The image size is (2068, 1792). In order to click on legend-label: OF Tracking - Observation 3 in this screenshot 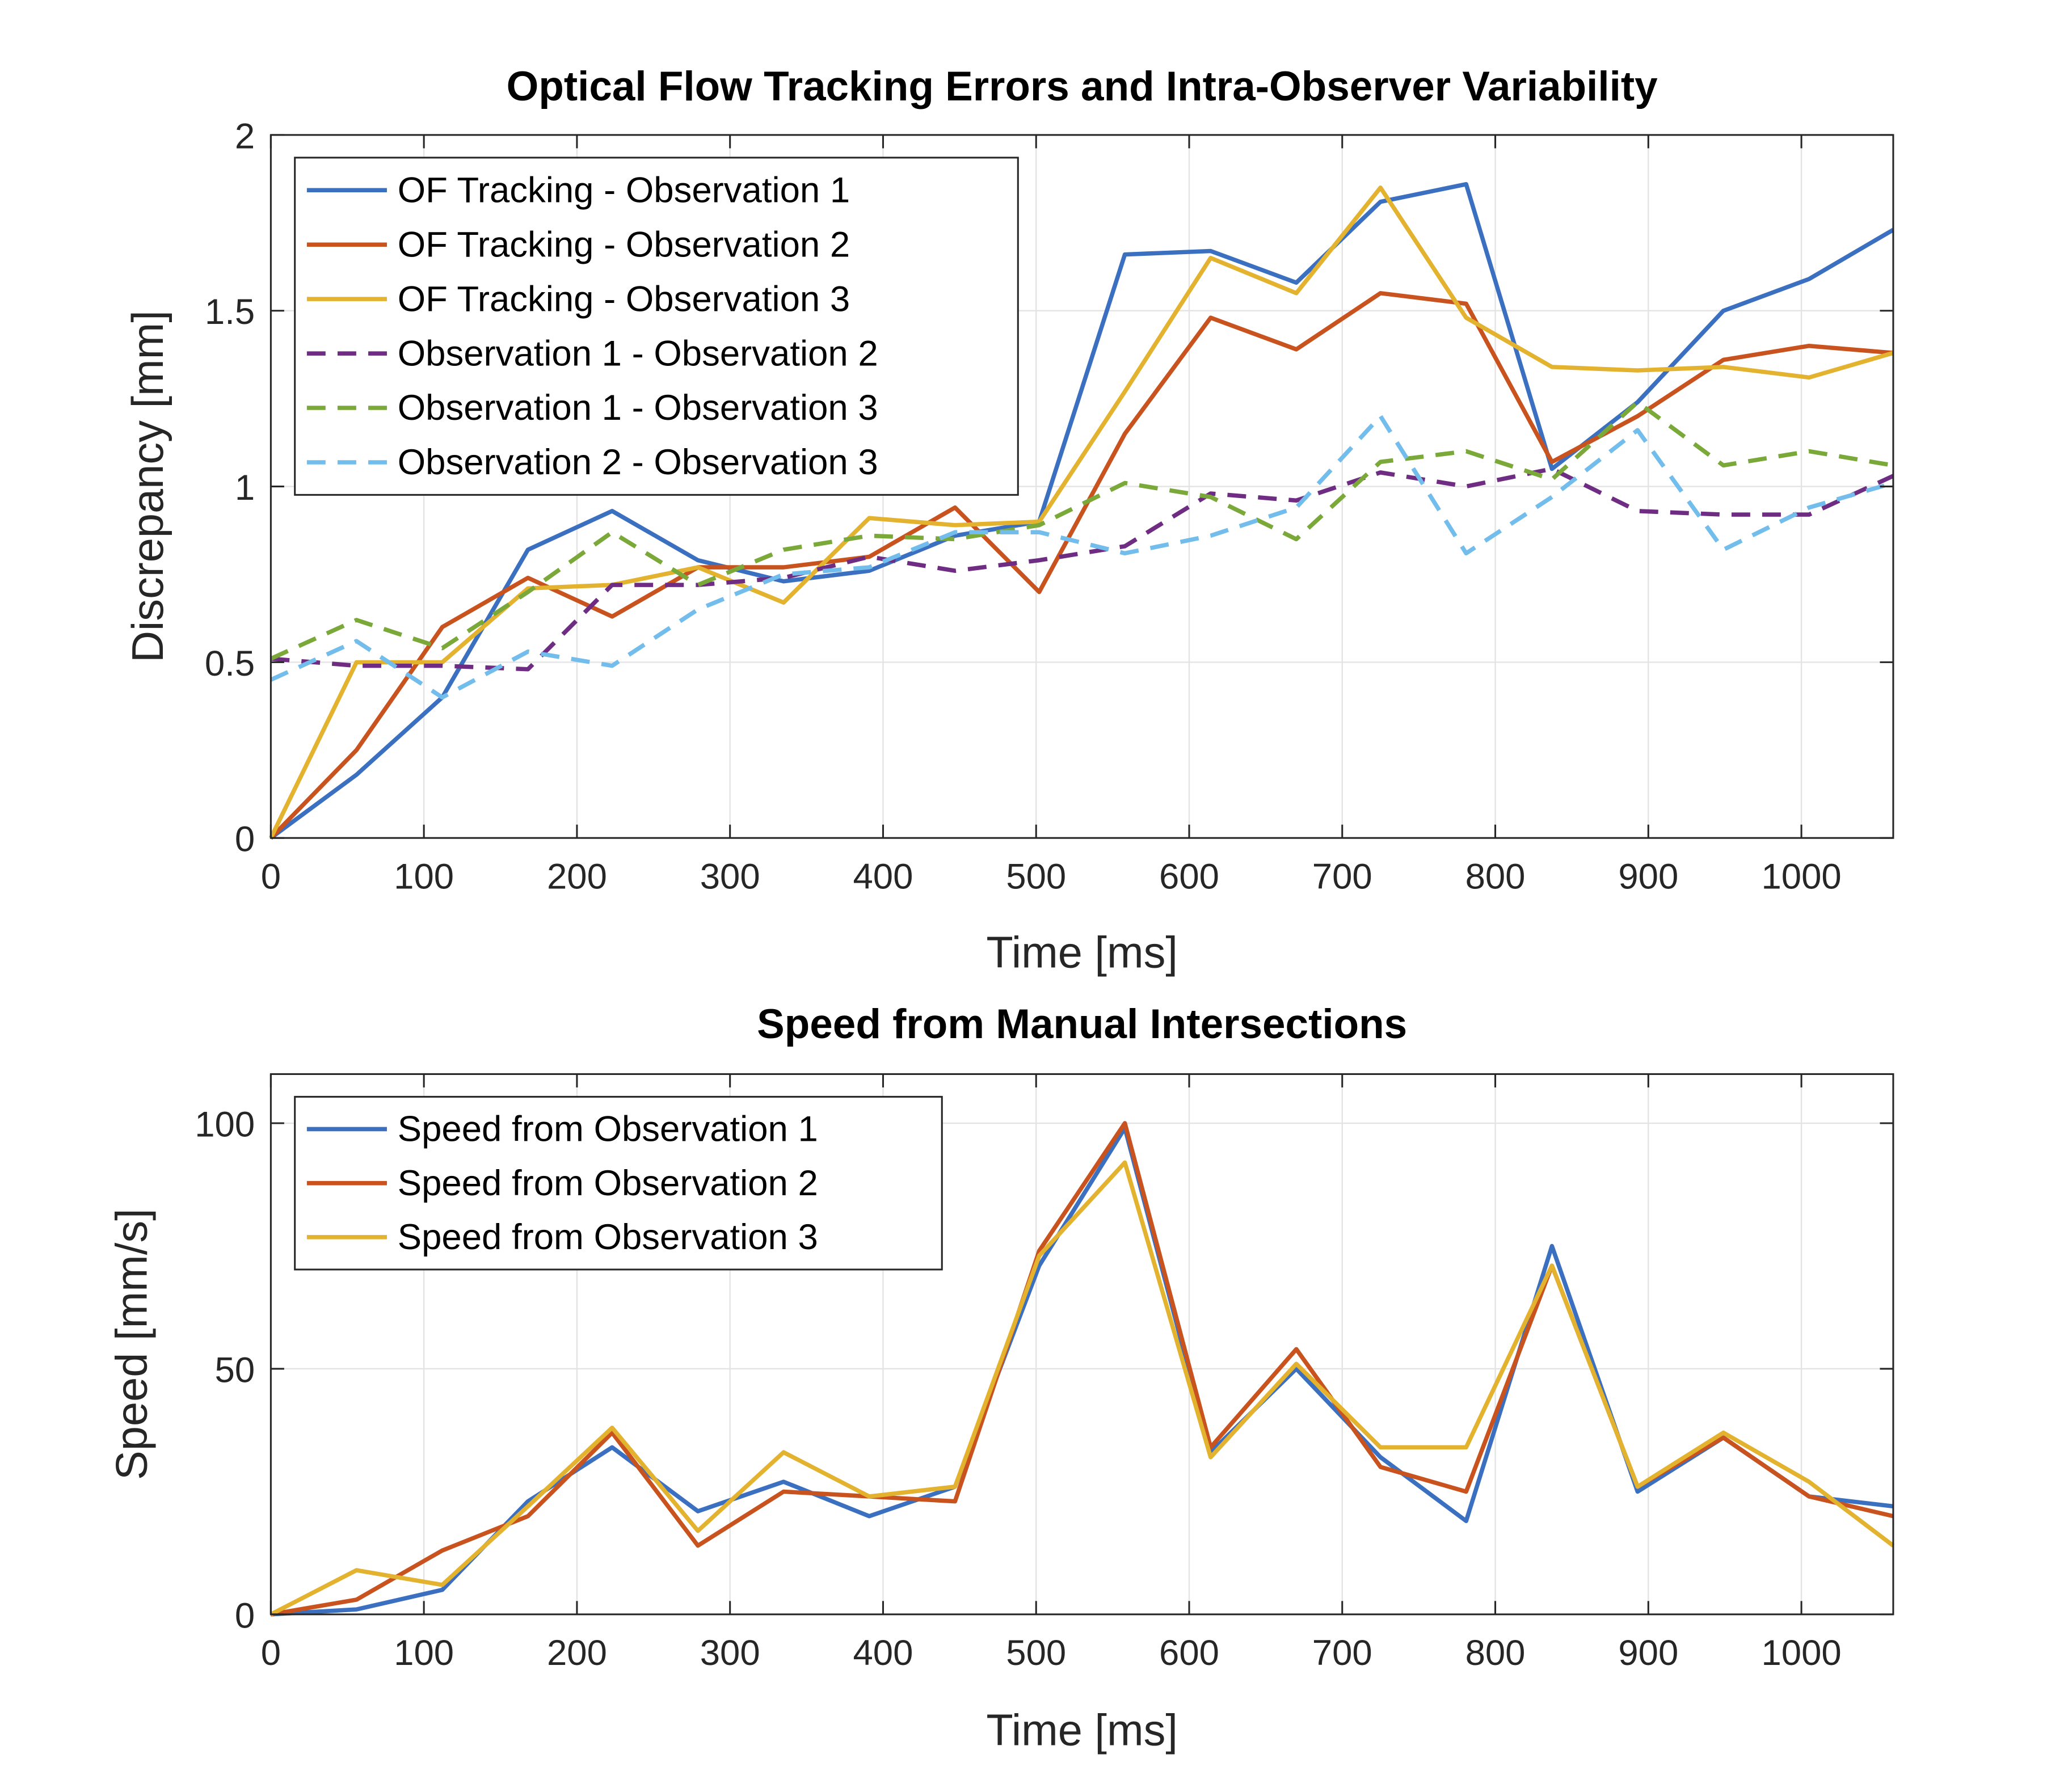, I will do `click(624, 299)`.